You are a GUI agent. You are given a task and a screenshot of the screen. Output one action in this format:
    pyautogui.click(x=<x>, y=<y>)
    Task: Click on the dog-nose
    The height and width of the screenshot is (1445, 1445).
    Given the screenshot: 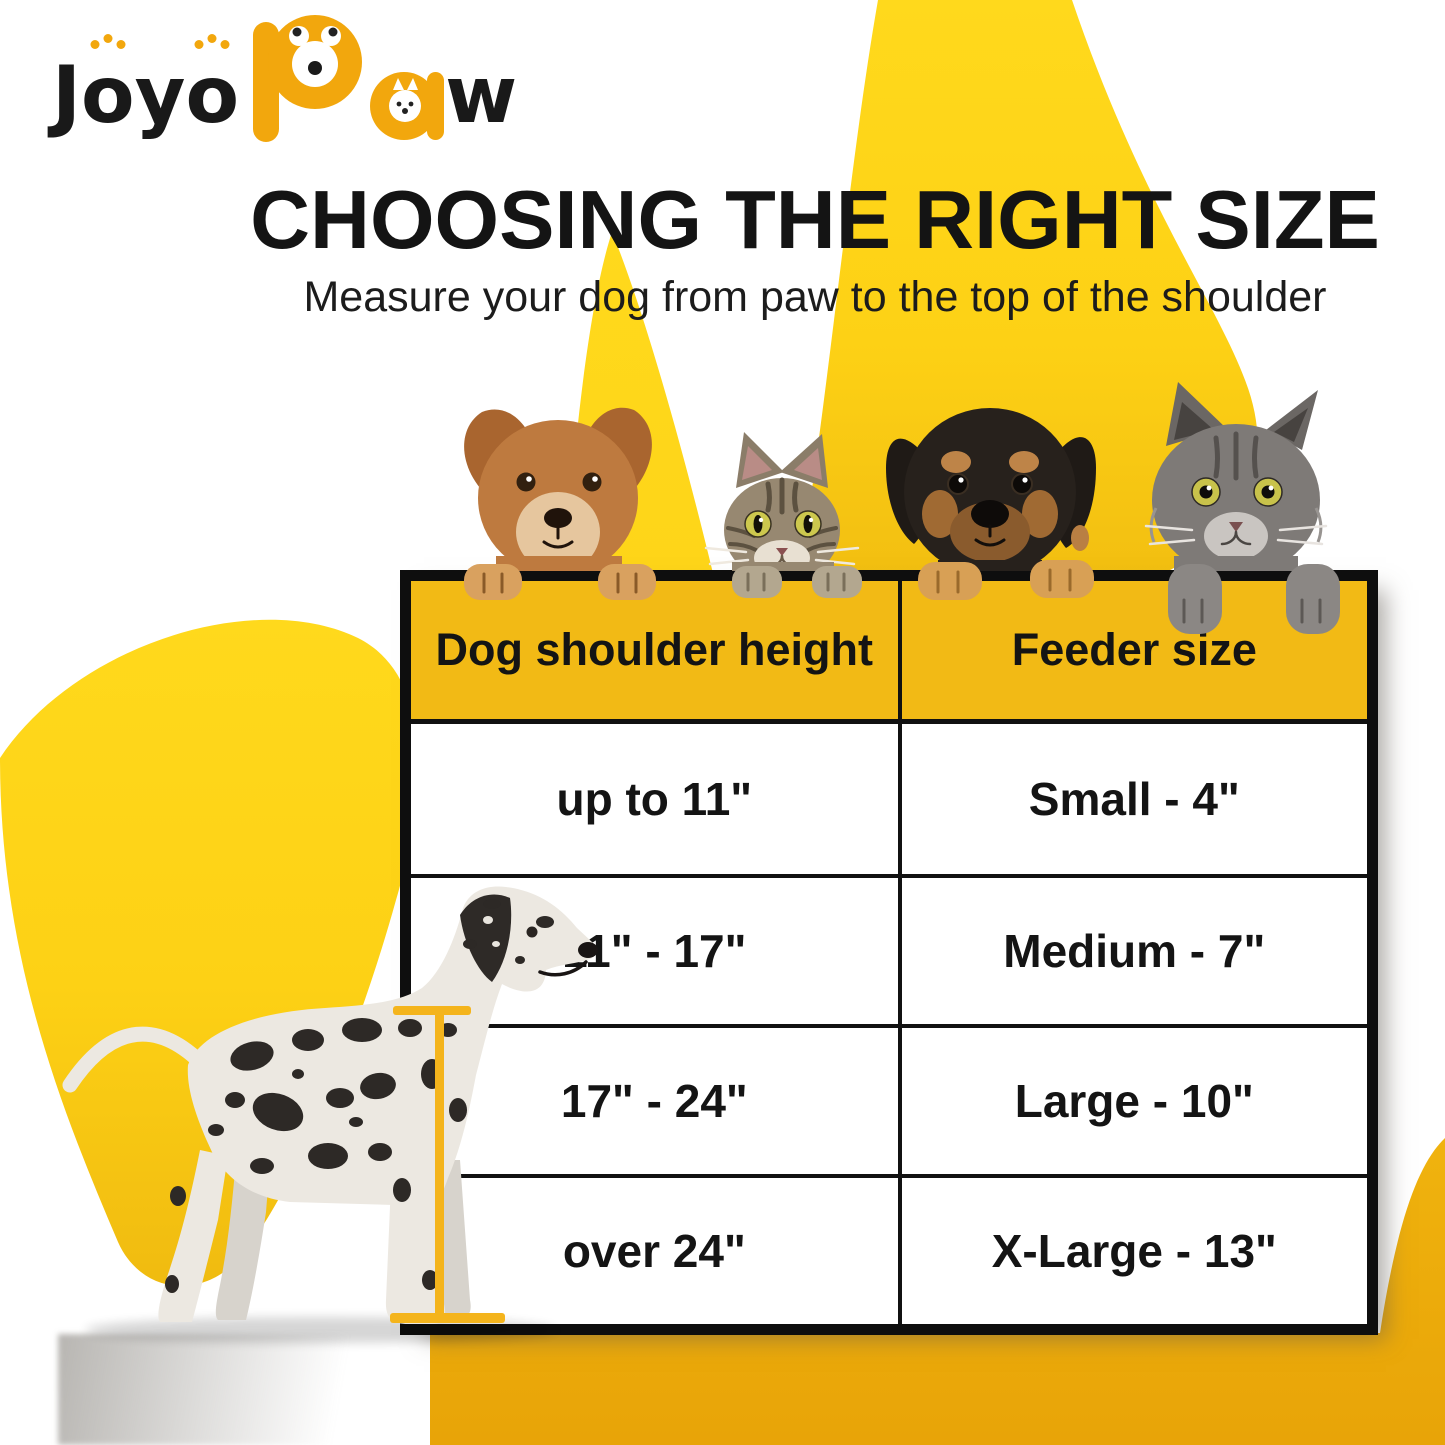 What is the action you would take?
    pyautogui.click(x=588, y=950)
    